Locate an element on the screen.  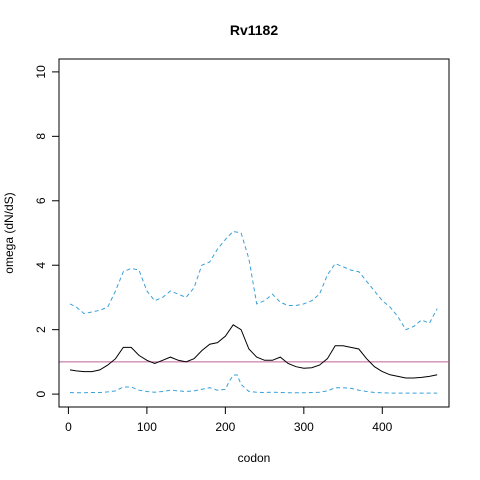
chart-title: Rv1182 is located at coordinates (254, 30).